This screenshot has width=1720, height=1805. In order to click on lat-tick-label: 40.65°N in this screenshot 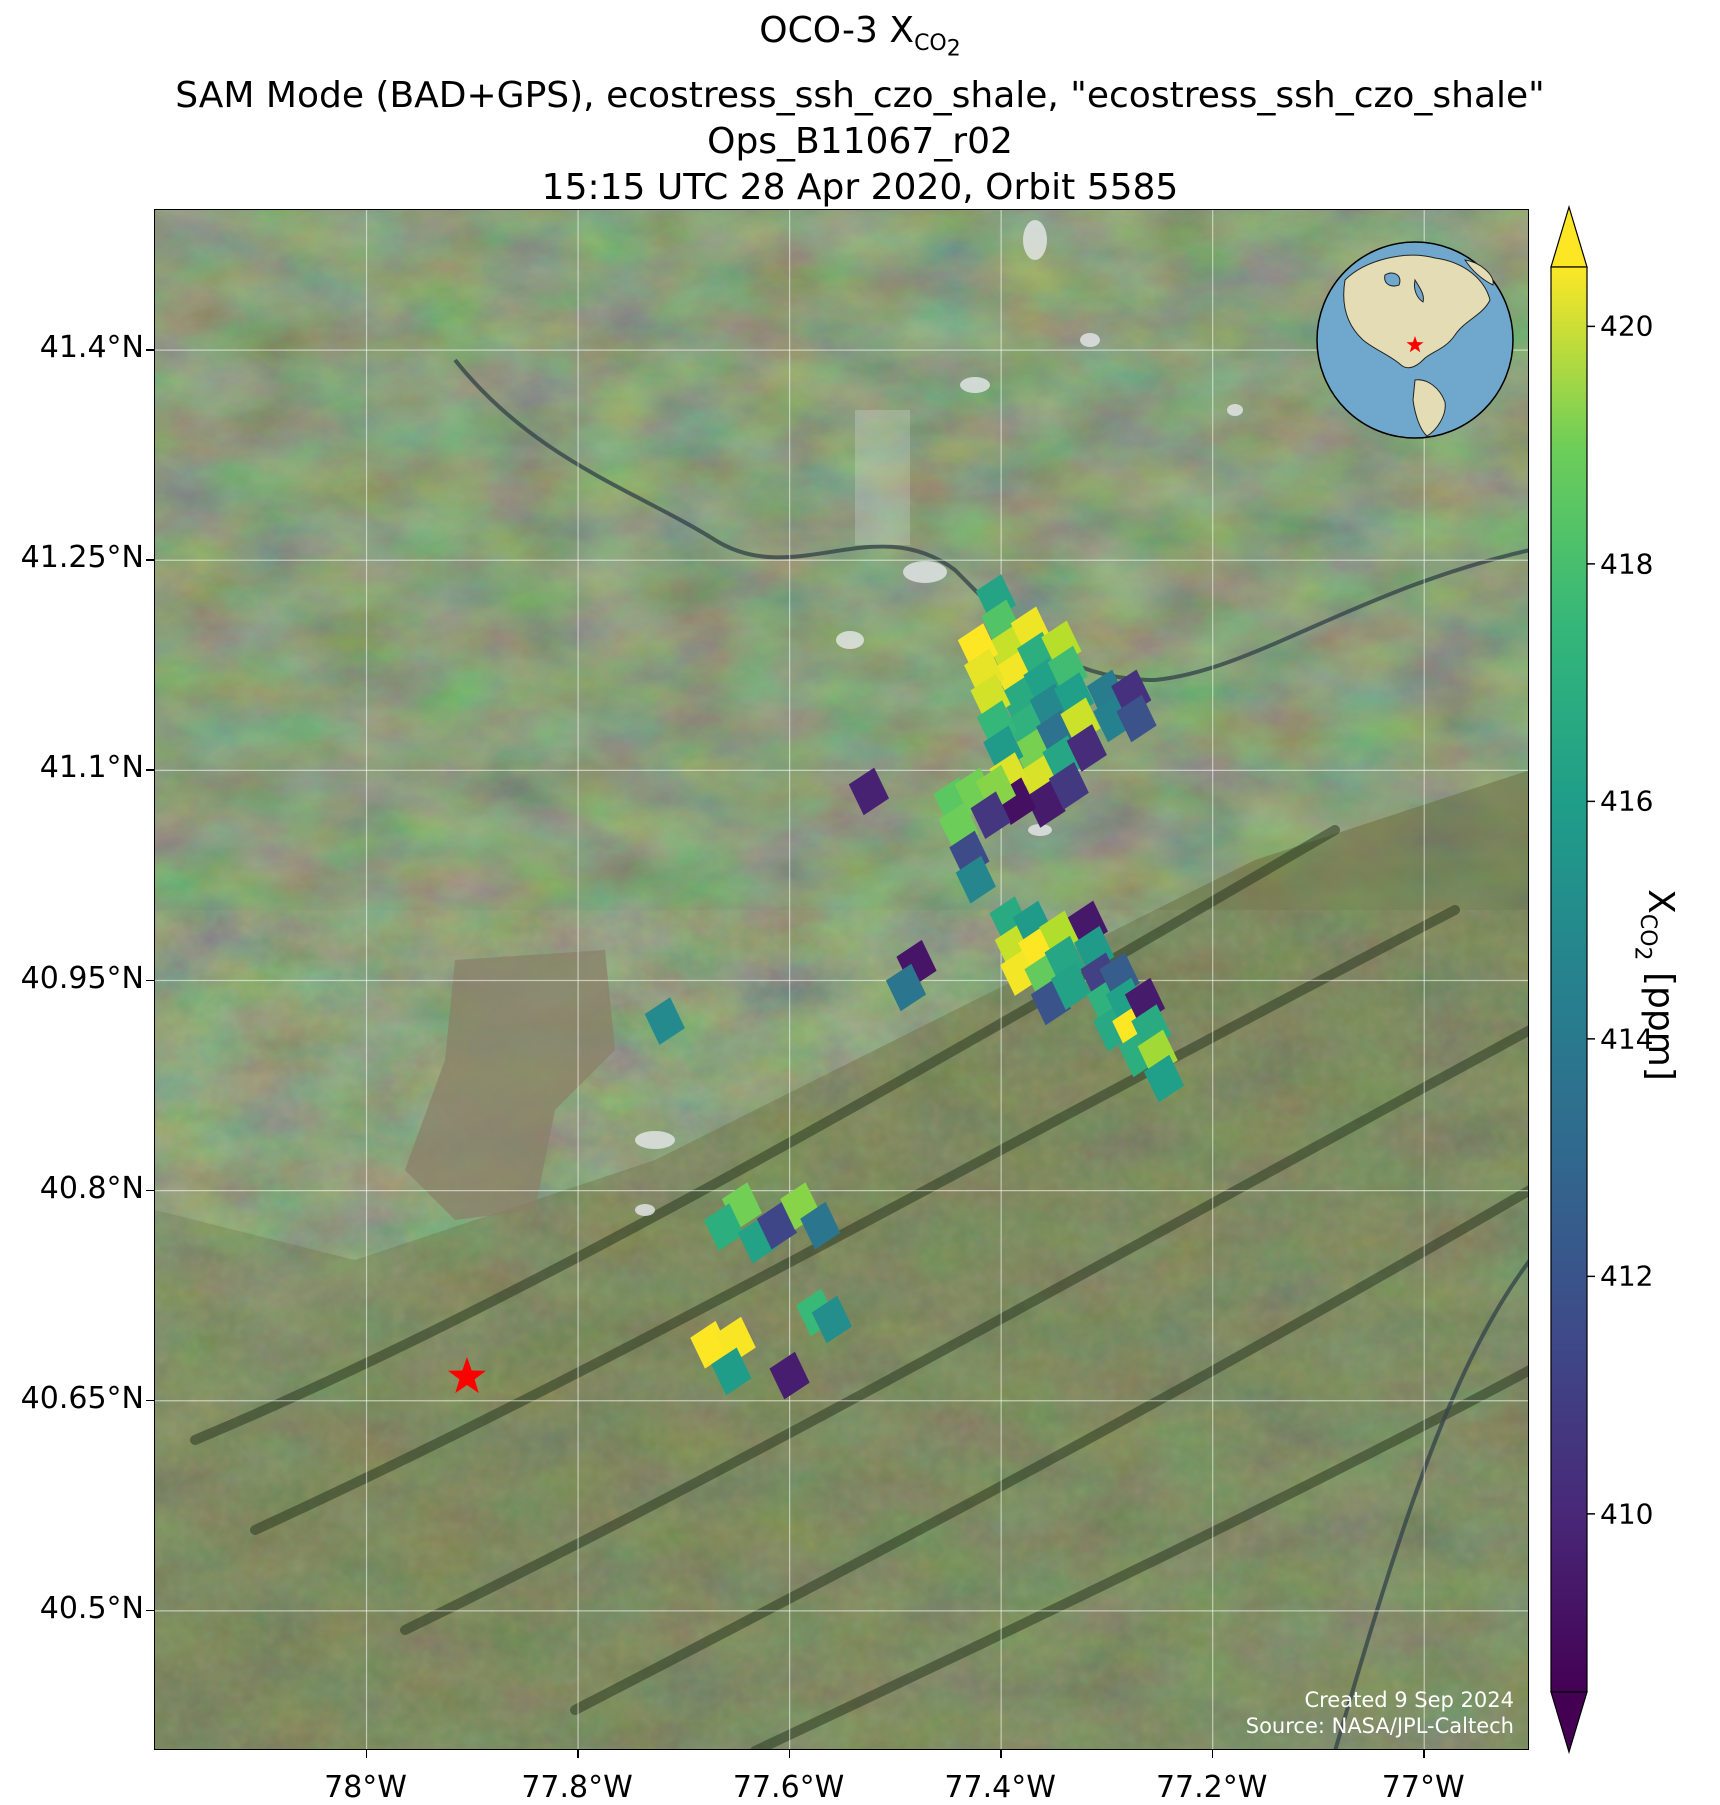, I will do `click(82, 1398)`.